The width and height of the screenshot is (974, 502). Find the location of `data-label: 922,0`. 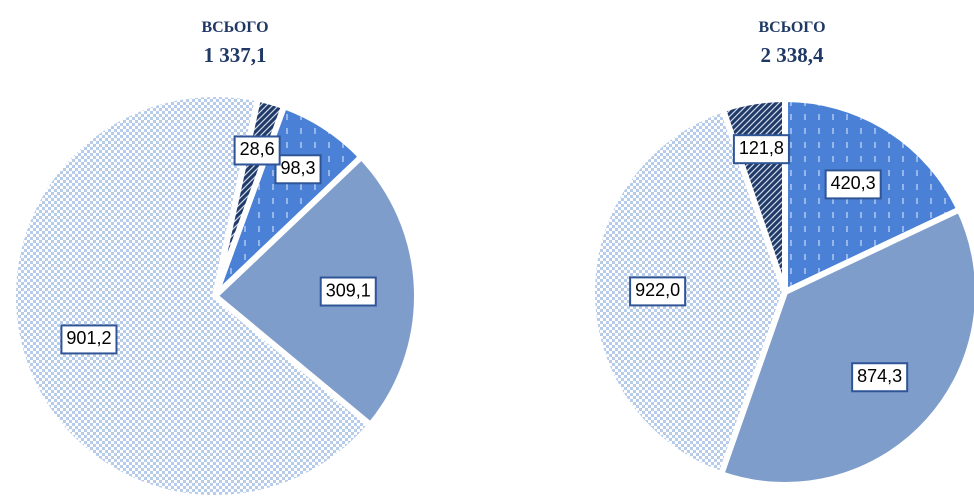

data-label: 922,0 is located at coordinates (657, 290).